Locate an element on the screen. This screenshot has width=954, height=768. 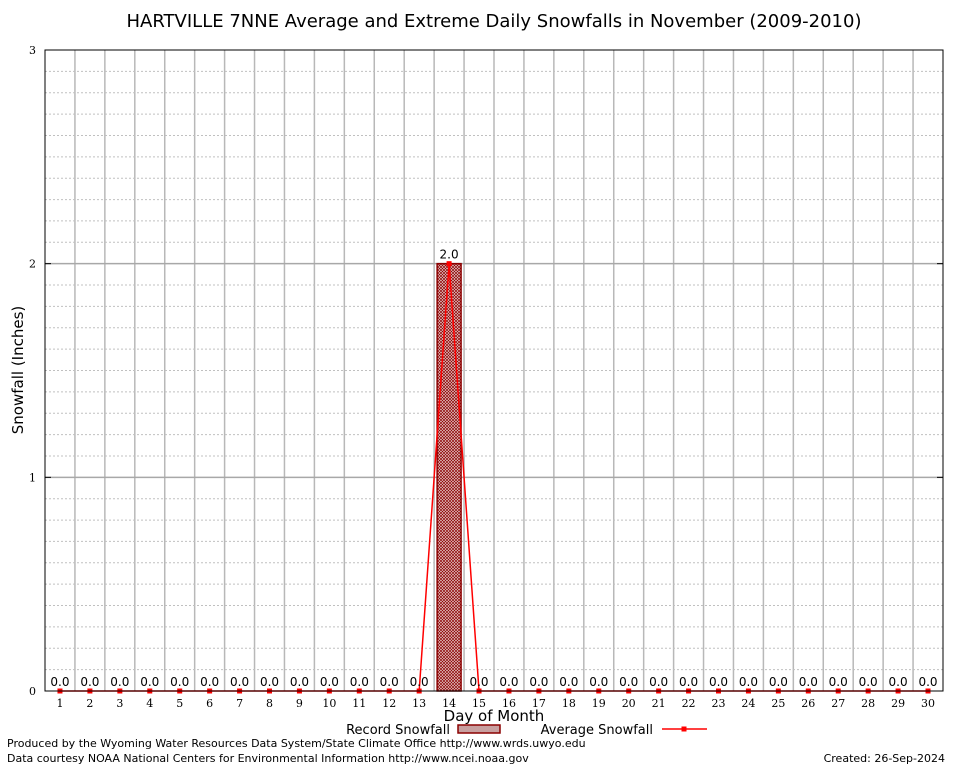
x-tick-label: 8 is located at coordinates (269, 703).